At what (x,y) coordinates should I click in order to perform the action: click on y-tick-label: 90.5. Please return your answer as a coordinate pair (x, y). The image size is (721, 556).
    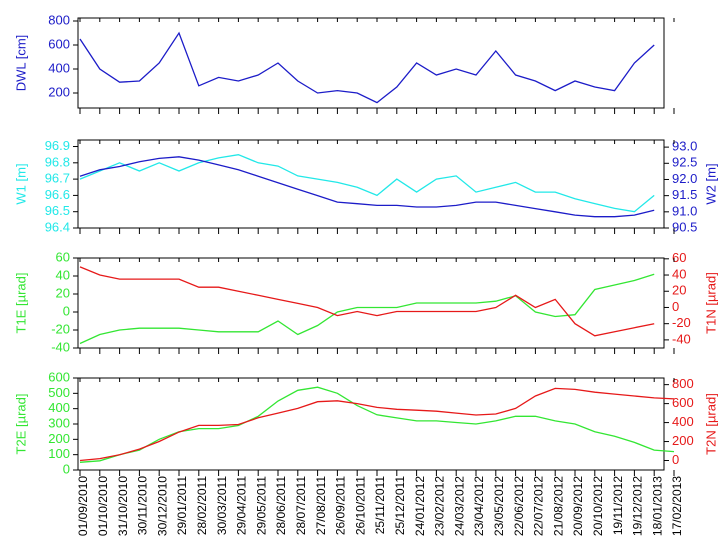
    Looking at the image, I should click on (684, 226).